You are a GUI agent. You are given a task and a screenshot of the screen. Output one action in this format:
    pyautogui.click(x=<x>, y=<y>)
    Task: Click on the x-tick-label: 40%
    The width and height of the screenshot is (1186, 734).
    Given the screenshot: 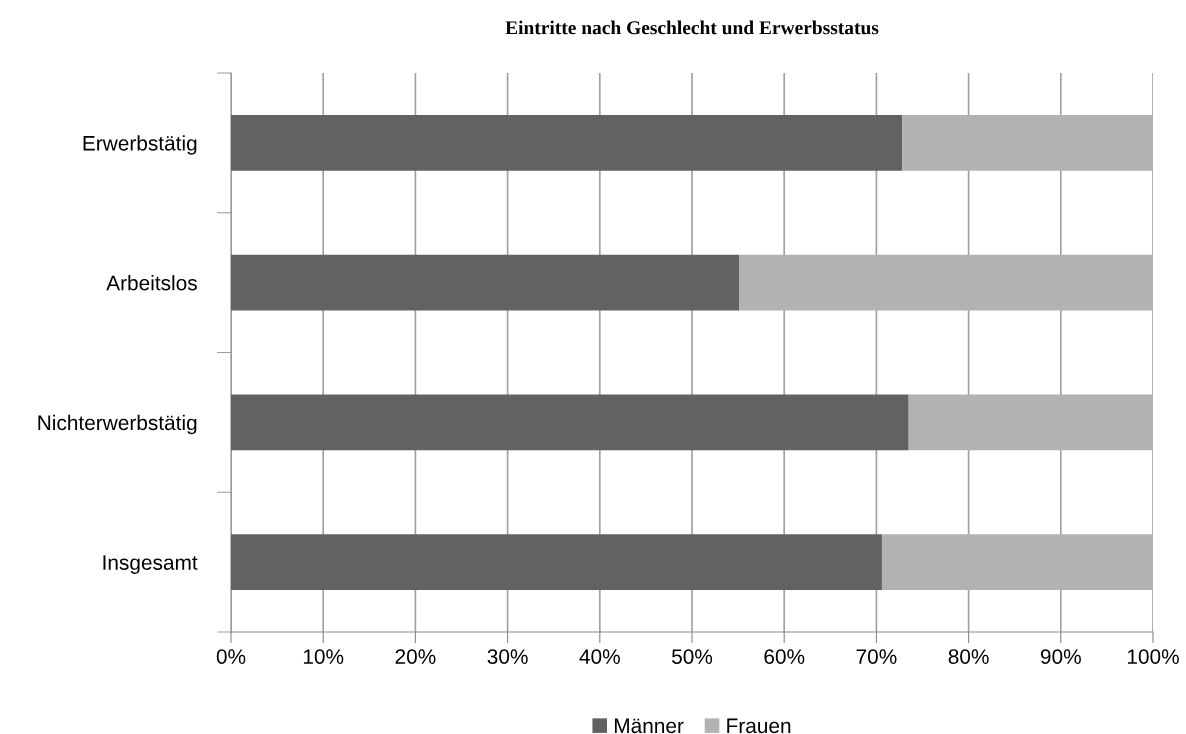 What is the action you would take?
    pyautogui.click(x=599, y=656)
    